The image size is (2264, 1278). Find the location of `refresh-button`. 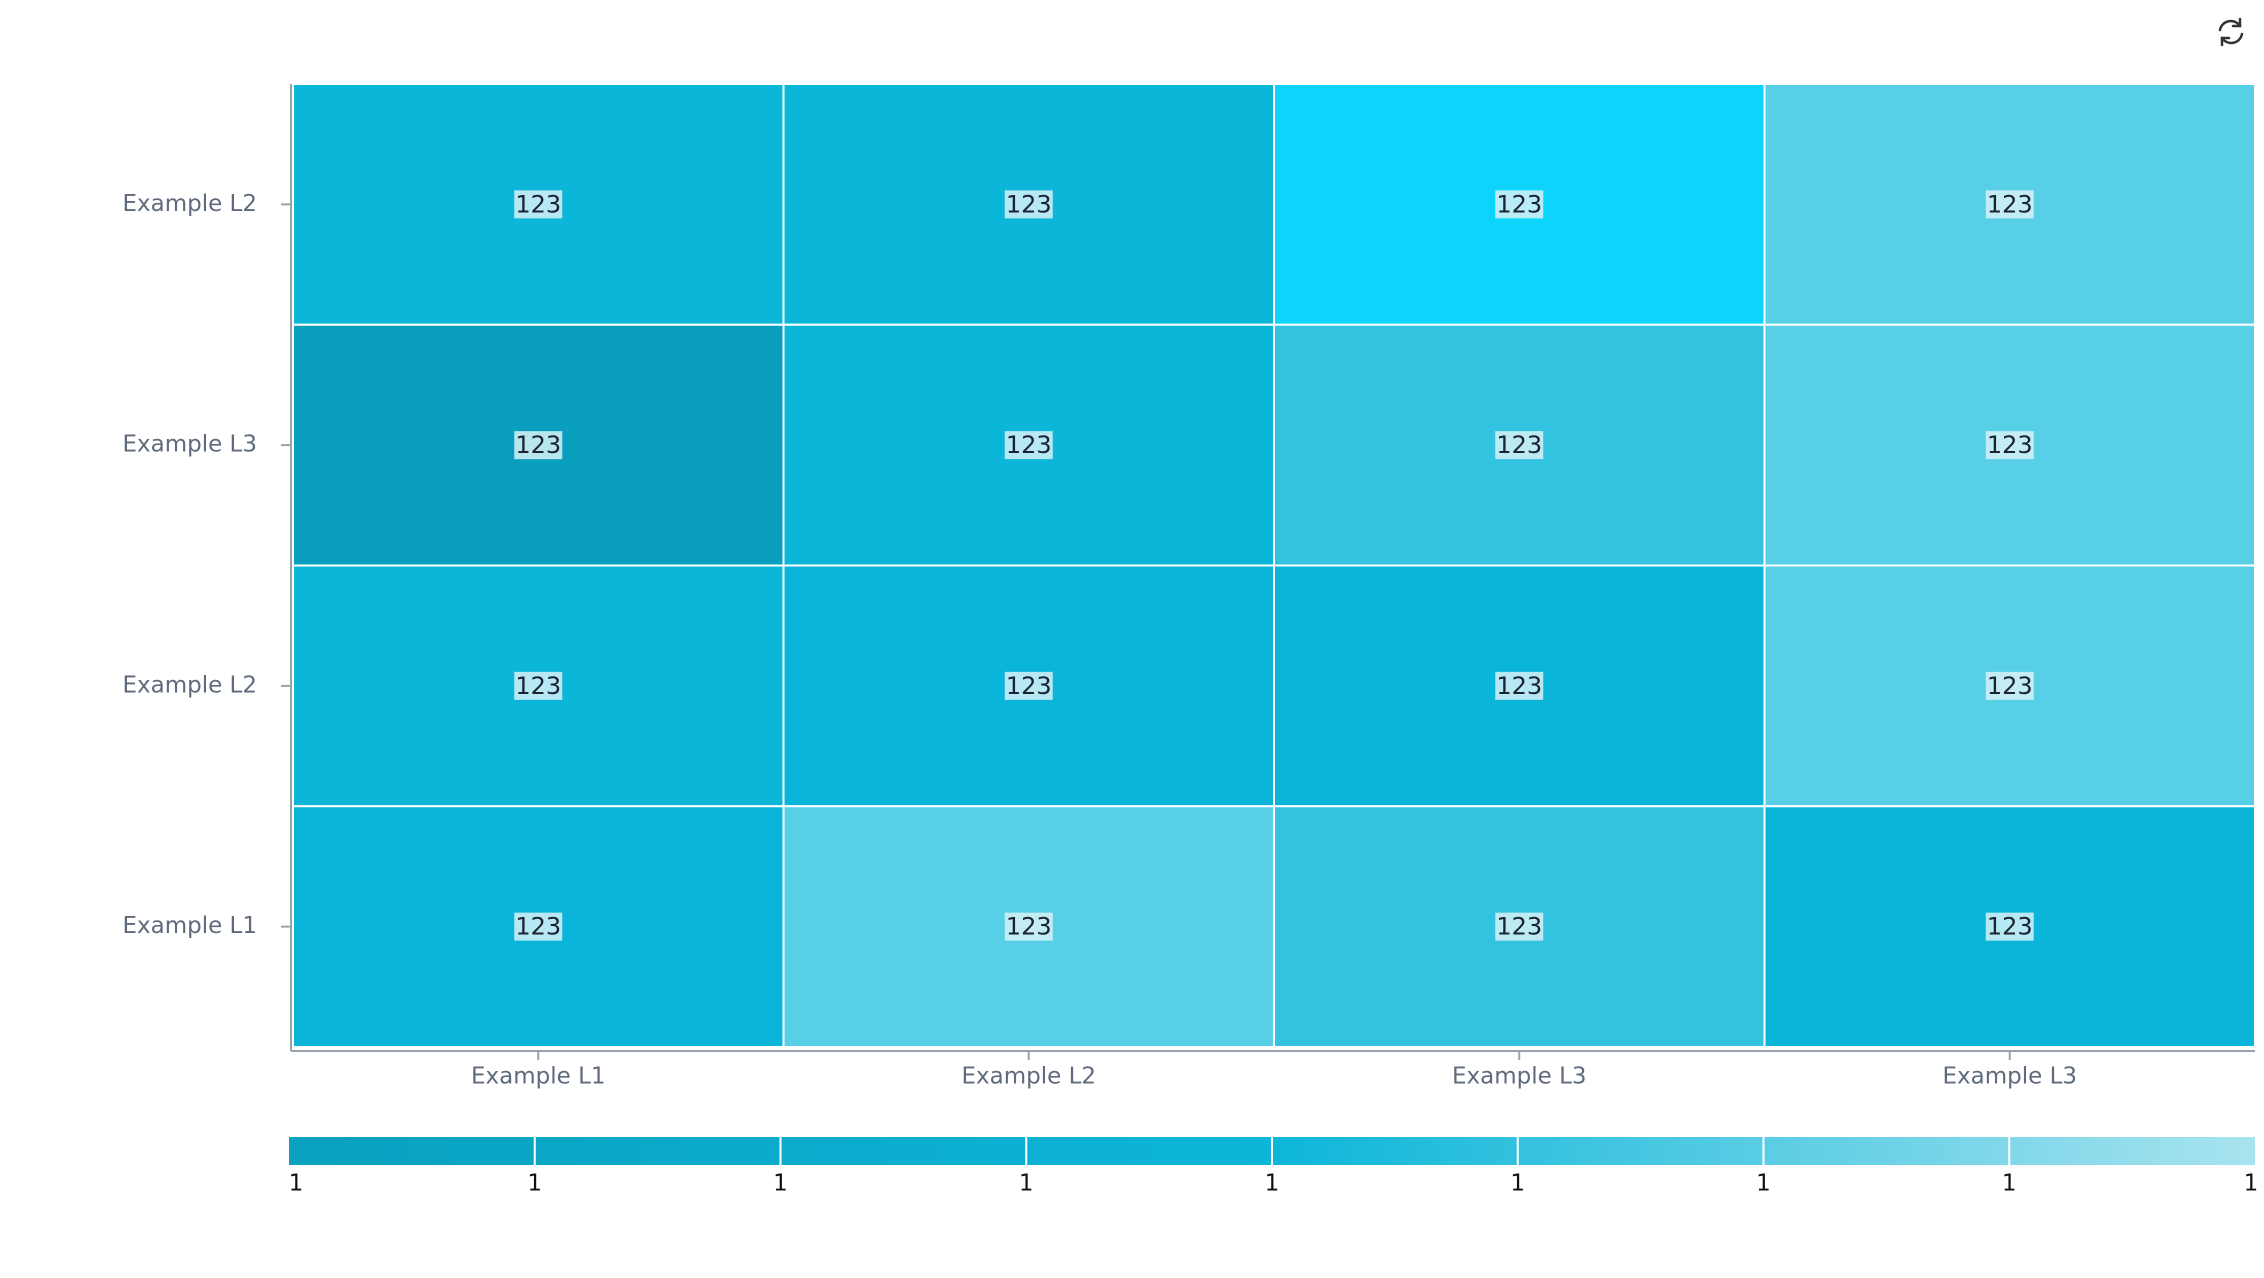

refresh-button is located at coordinates (2231, 32).